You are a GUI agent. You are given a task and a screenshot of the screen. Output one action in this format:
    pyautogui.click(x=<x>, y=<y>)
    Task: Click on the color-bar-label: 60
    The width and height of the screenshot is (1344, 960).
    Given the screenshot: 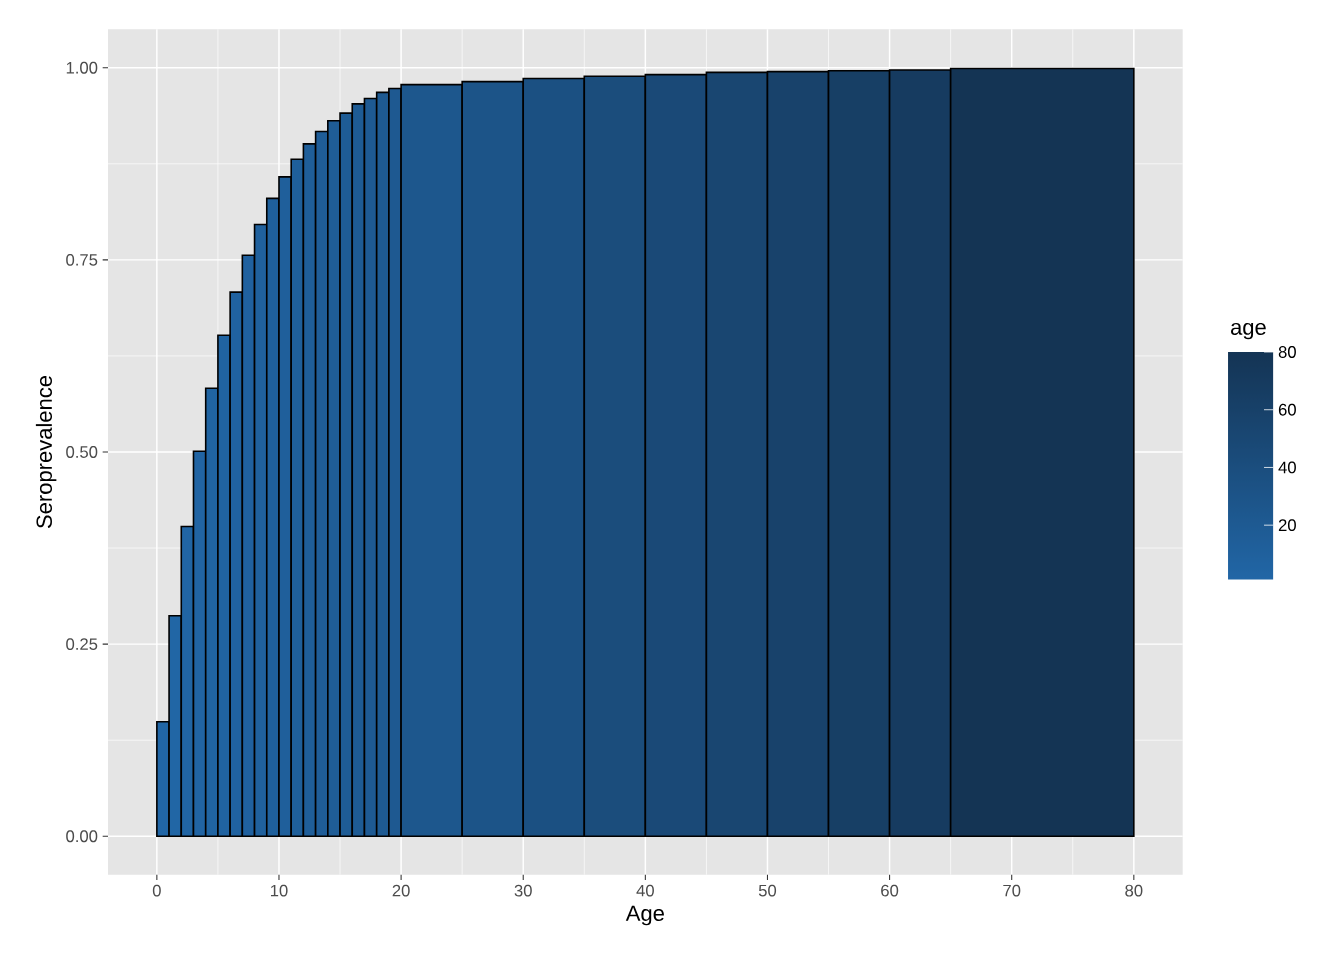 What is the action you would take?
    pyautogui.click(x=1287, y=409)
    